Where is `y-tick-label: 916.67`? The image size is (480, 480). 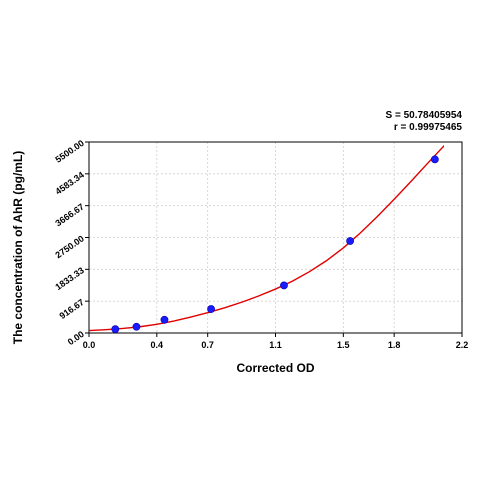 y-tick-label: 916.67 is located at coordinates (72, 309).